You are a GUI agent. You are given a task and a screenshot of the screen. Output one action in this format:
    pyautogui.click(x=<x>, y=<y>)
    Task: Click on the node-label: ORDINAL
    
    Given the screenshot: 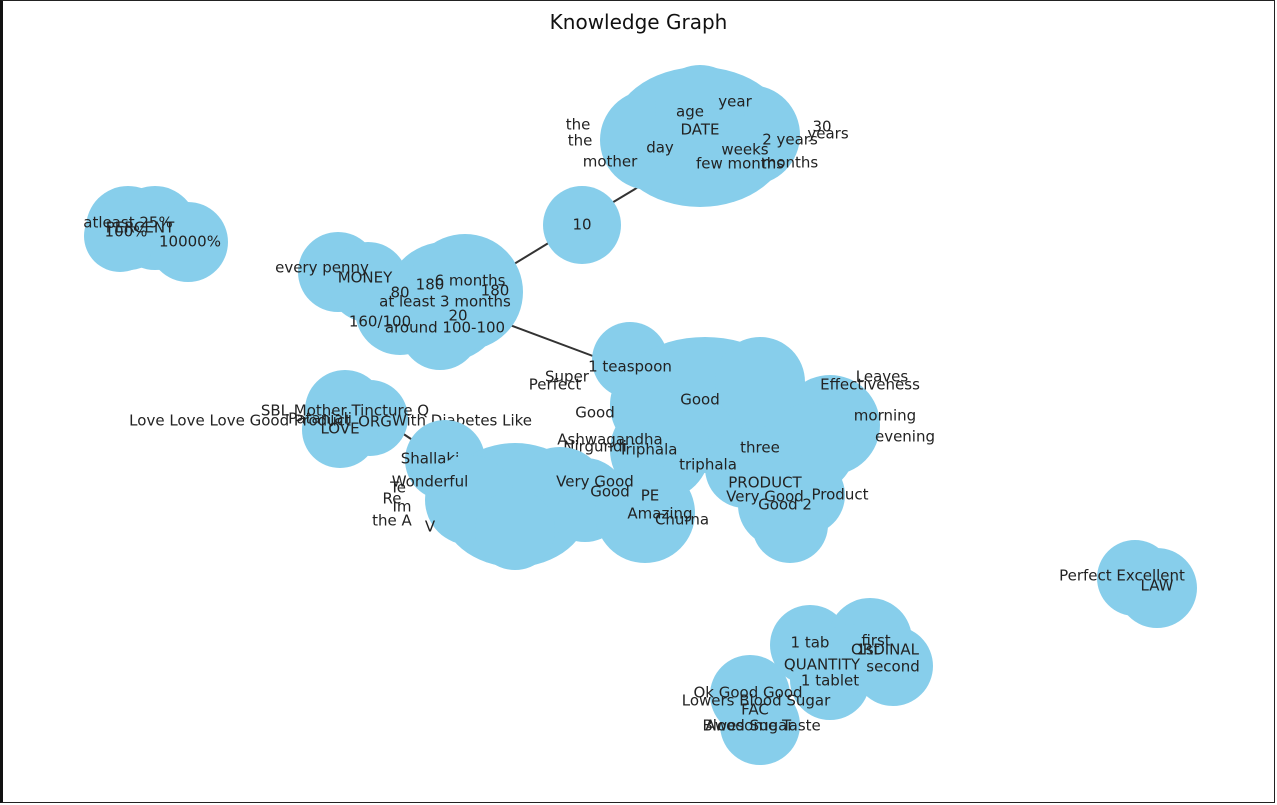 What is the action you would take?
    pyautogui.click(x=885, y=650)
    